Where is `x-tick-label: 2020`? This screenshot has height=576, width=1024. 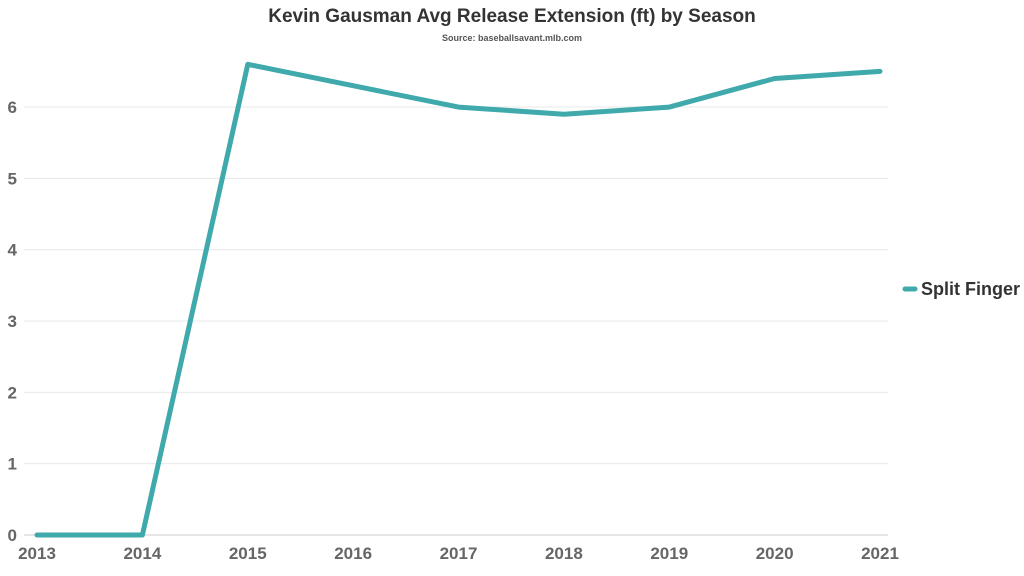
x-tick-label: 2020 is located at coordinates (775, 553).